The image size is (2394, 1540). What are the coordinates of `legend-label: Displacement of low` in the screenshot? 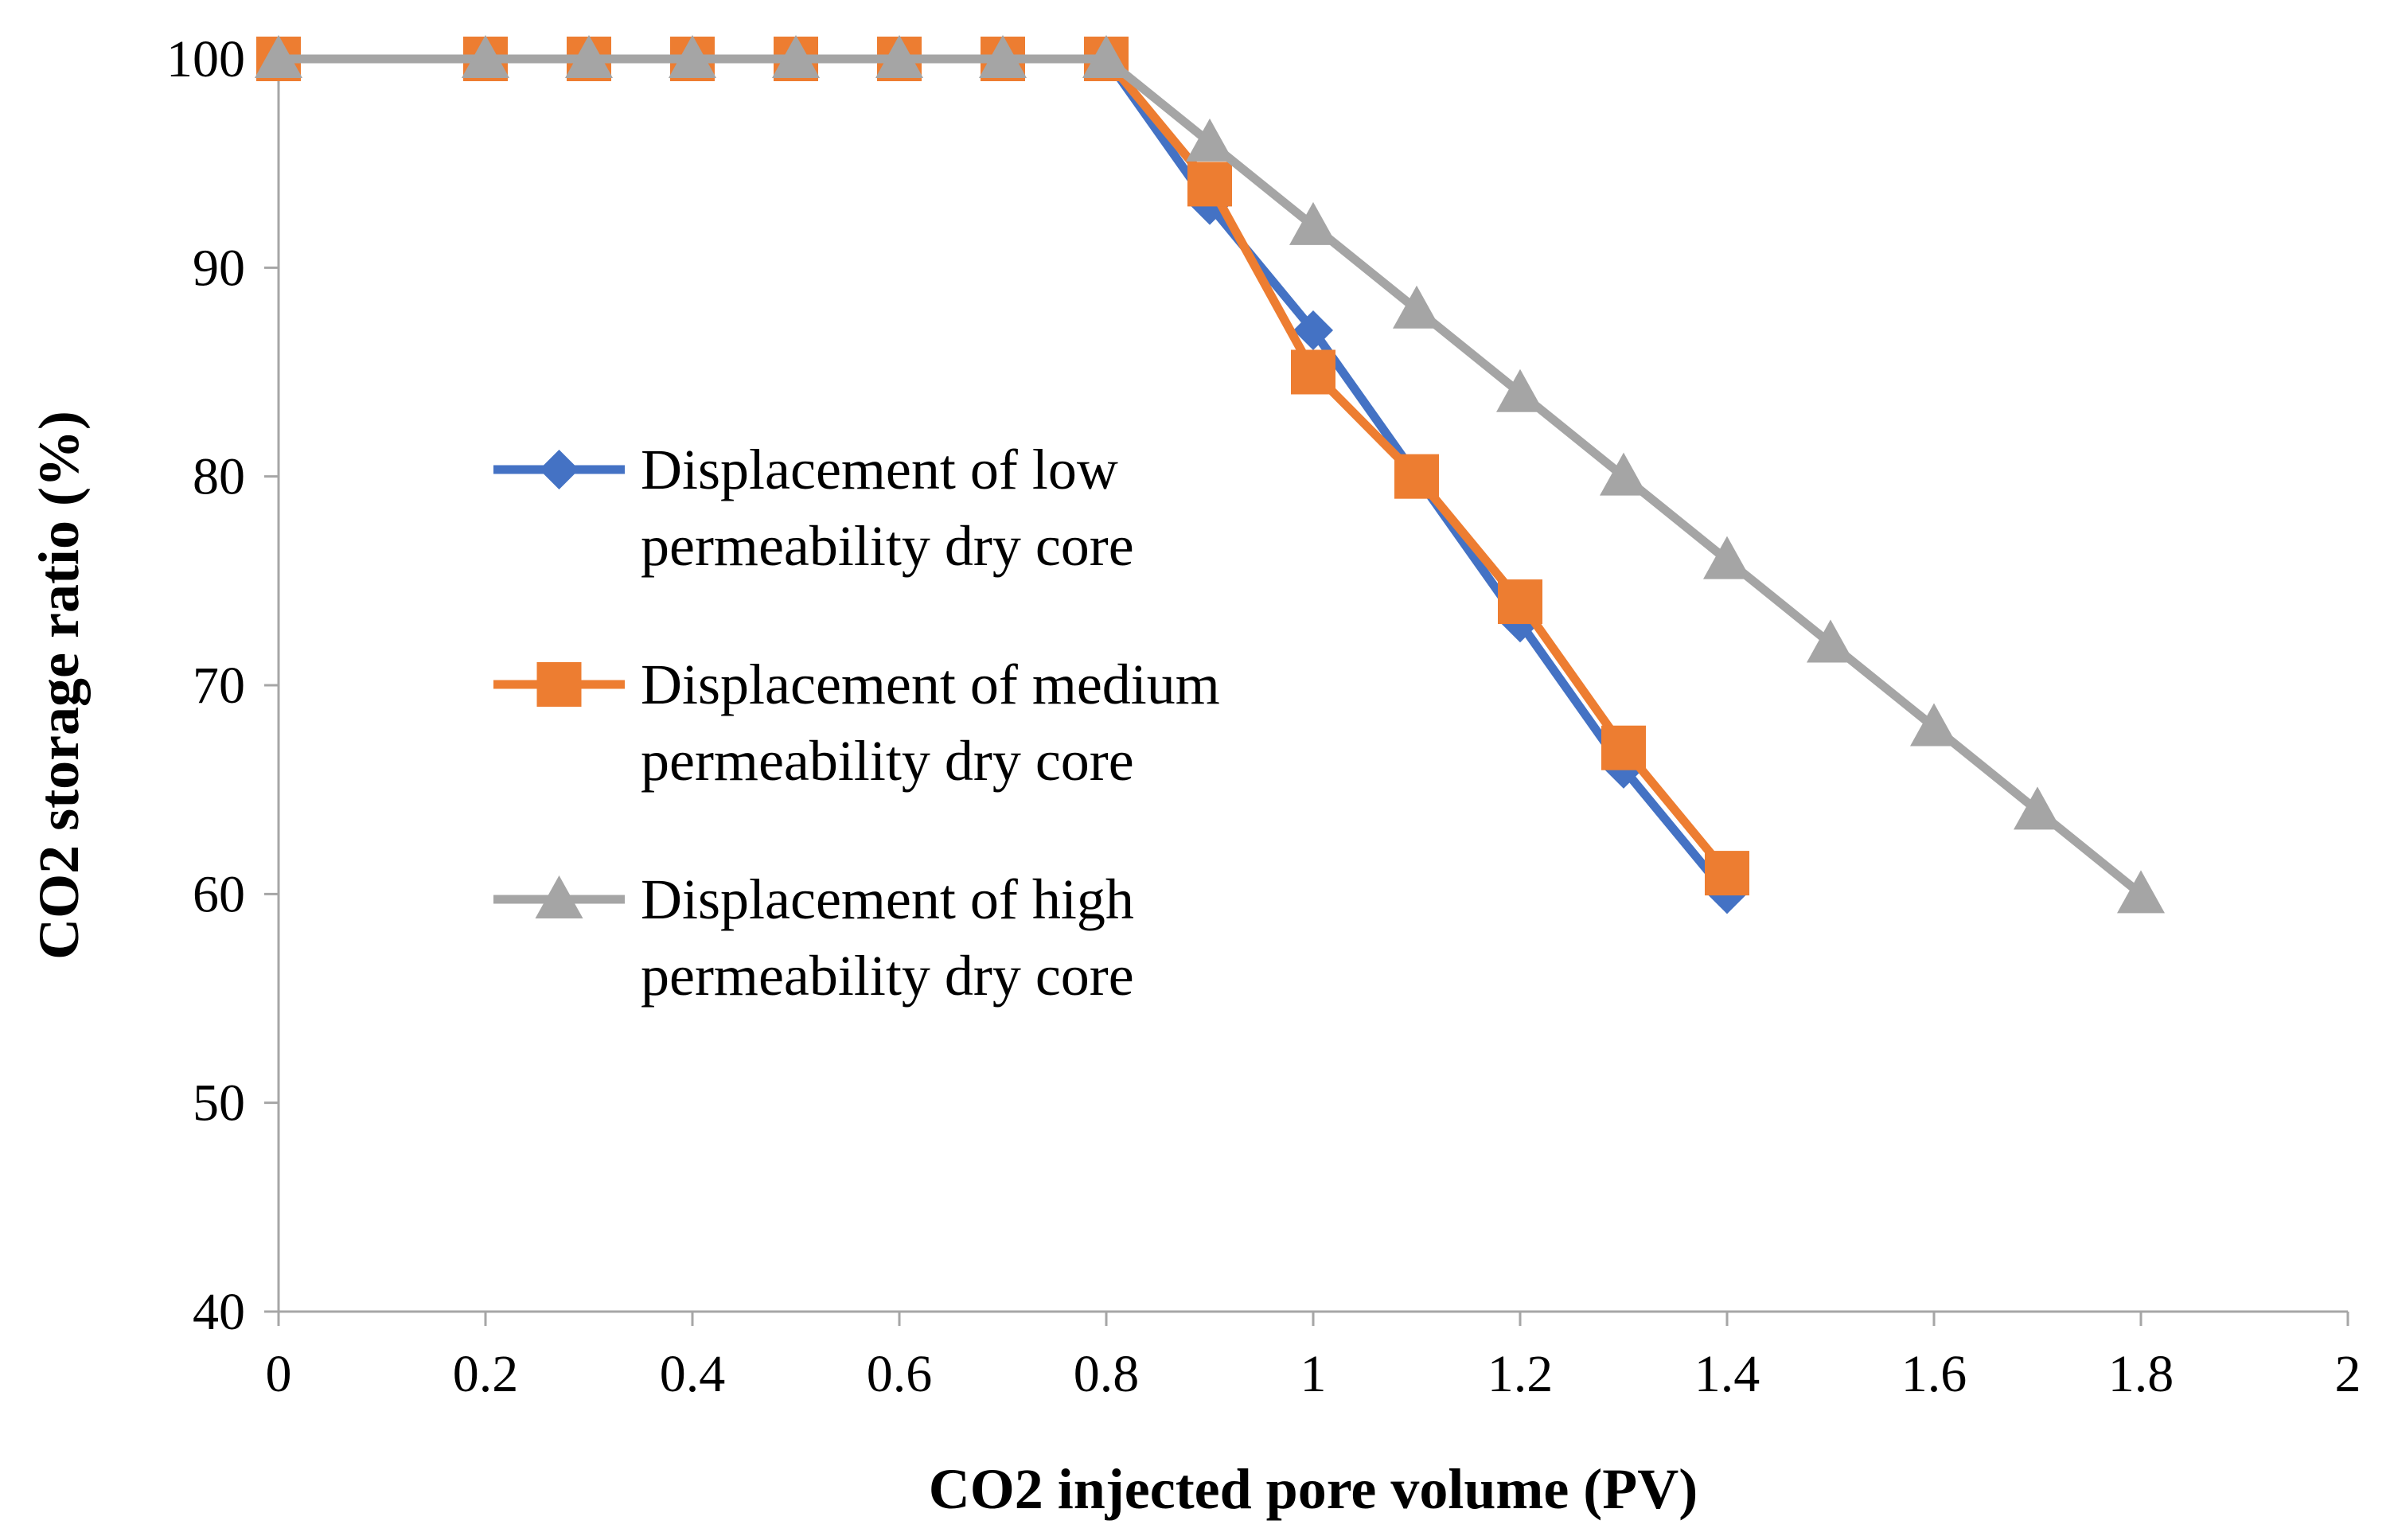 It's located at (879, 469).